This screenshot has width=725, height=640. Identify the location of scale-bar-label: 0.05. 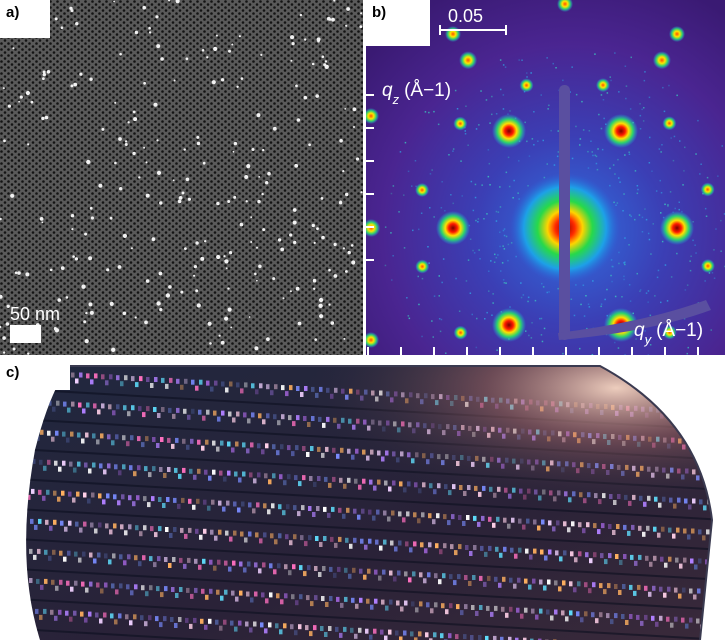
(465, 16).